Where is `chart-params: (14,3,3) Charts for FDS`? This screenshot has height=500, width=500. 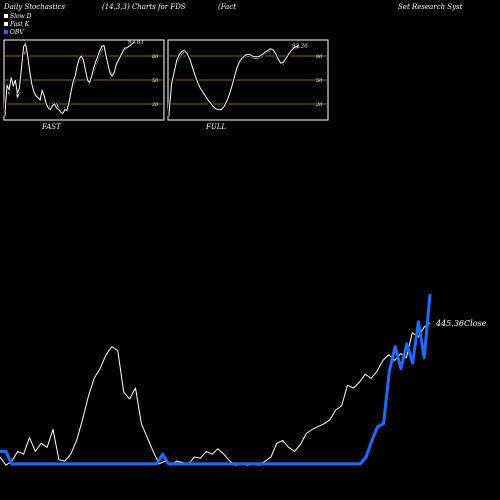
chart-params: (14,3,3) Charts for FDS is located at coordinates (144, 7).